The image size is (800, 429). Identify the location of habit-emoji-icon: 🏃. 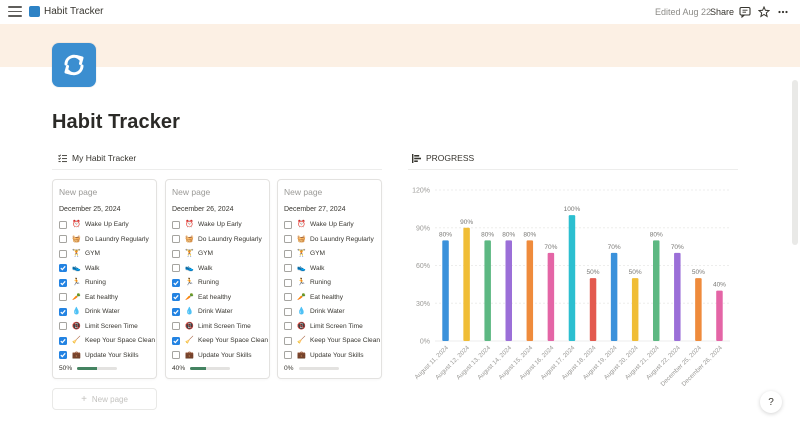
(301, 282).